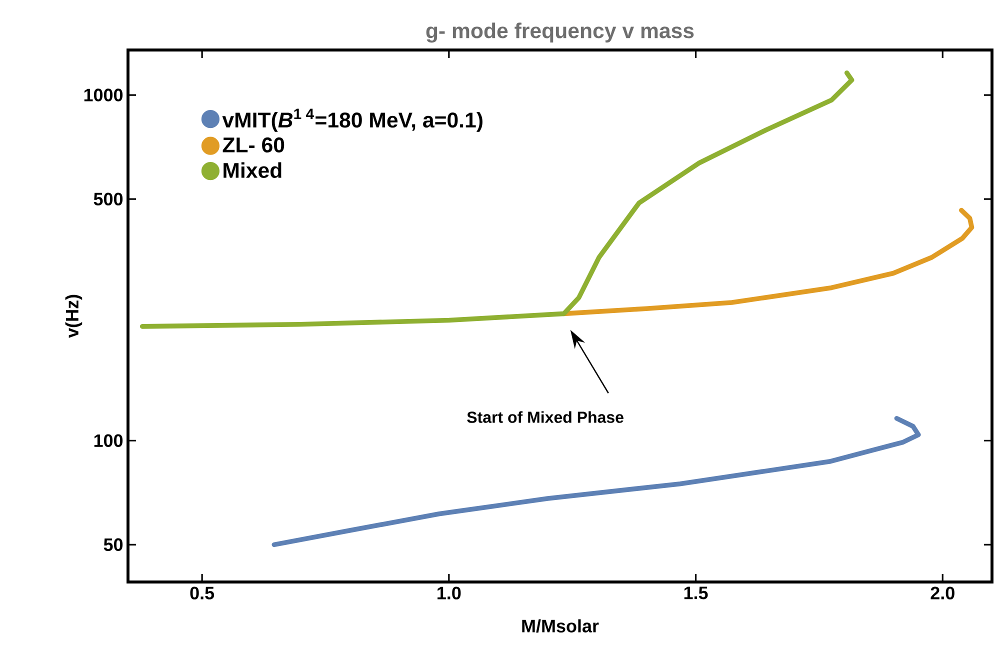 The width and height of the screenshot is (998, 666). Describe the element at coordinates (253, 145) in the screenshot. I see `legend-label: ZL- 60` at that location.